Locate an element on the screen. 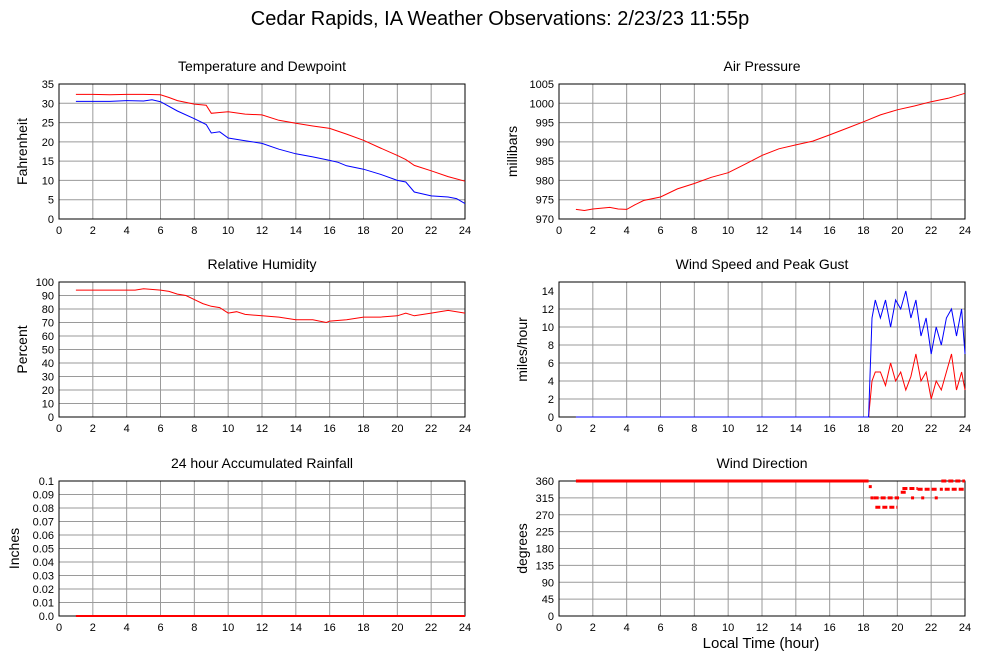 The height and width of the screenshot is (660, 1000). y-tick-label: 0.06 is located at coordinates (43, 536).